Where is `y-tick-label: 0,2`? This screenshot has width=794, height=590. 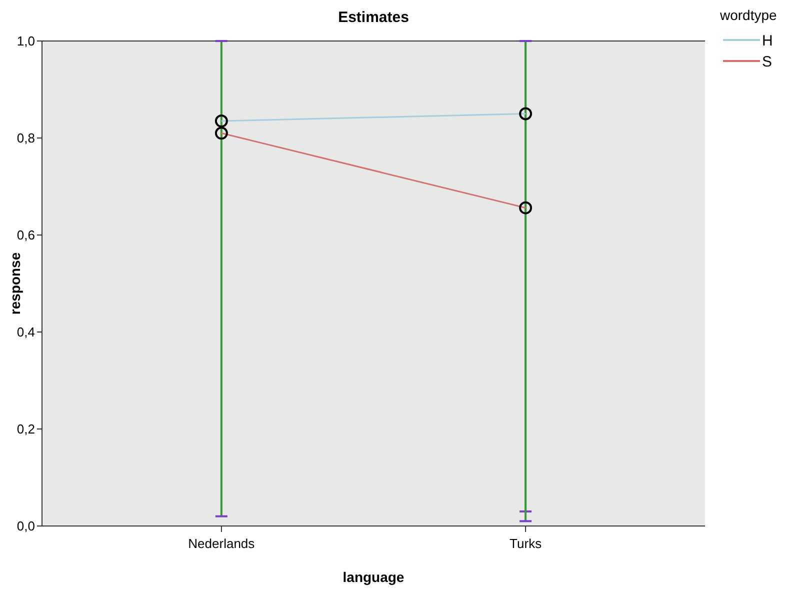
y-tick-label: 0,2 is located at coordinates (25, 429).